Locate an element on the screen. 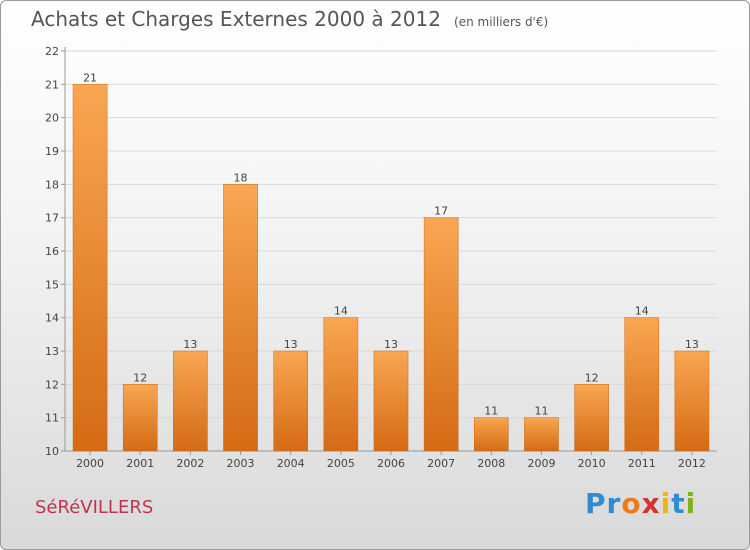  x-tick-label: 2012 is located at coordinates (692, 463).